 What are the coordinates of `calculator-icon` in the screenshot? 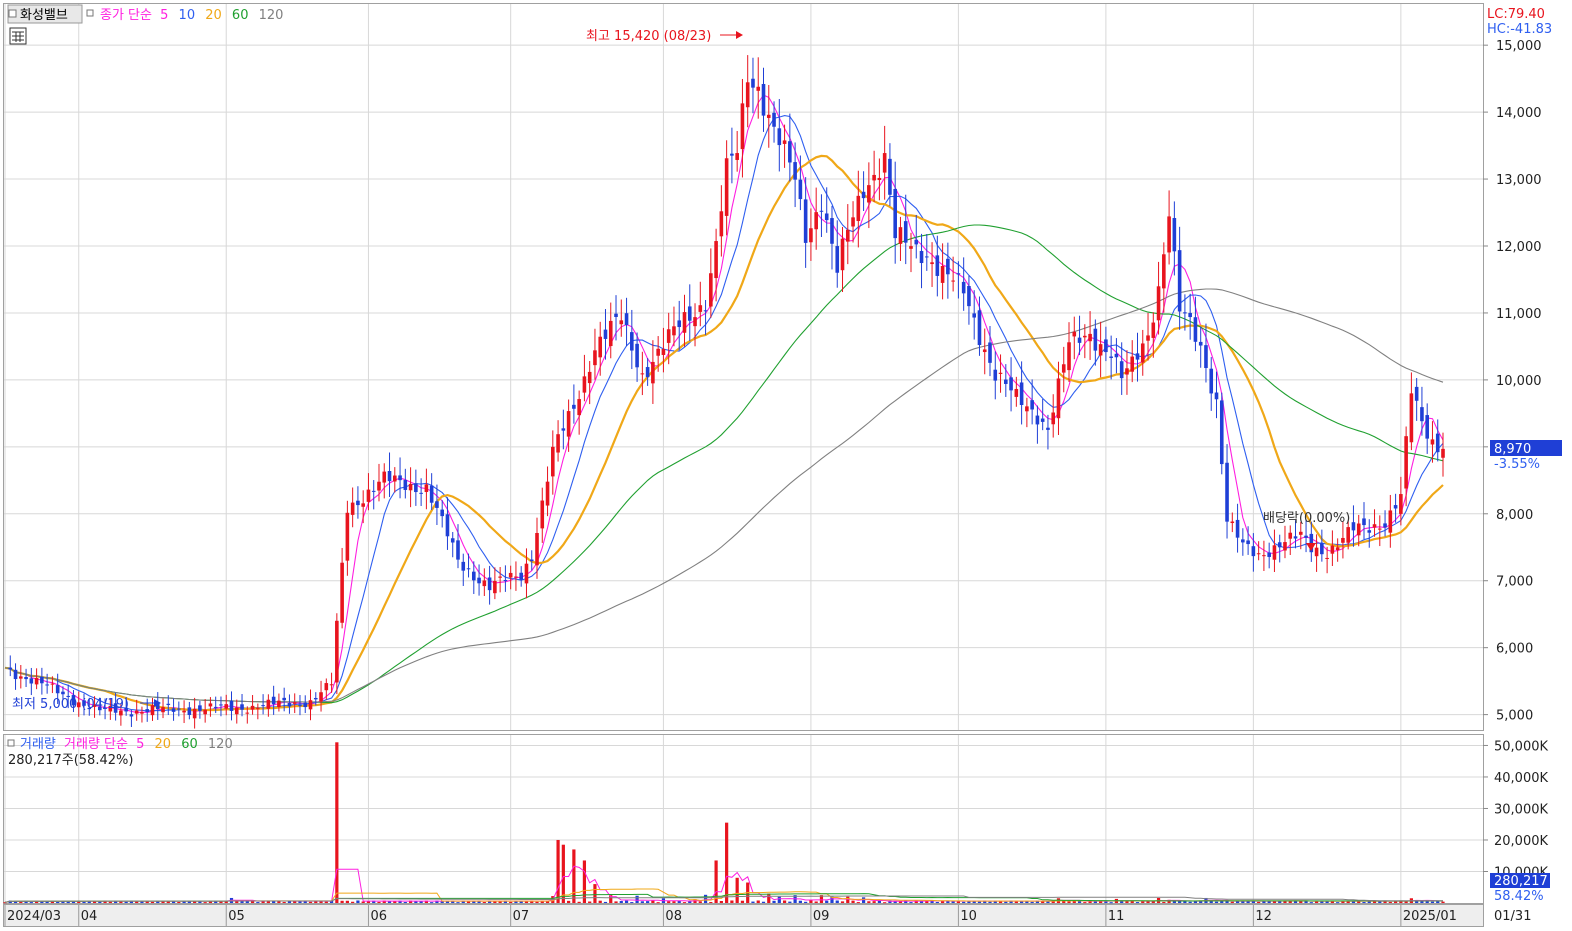 It's located at (18, 36).